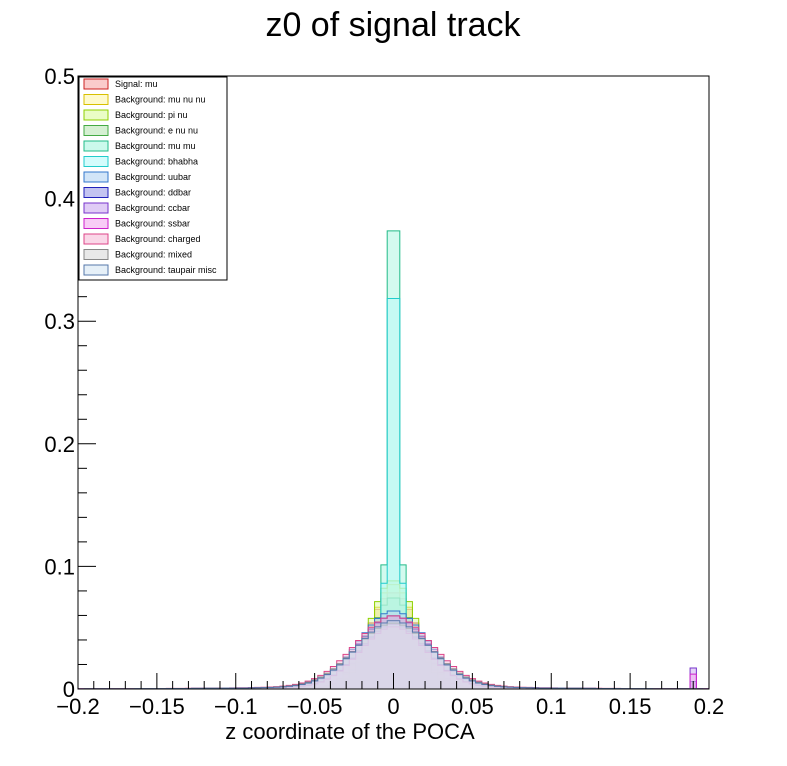  I want to click on legend-entry: Background: ddbar, so click(153, 193).